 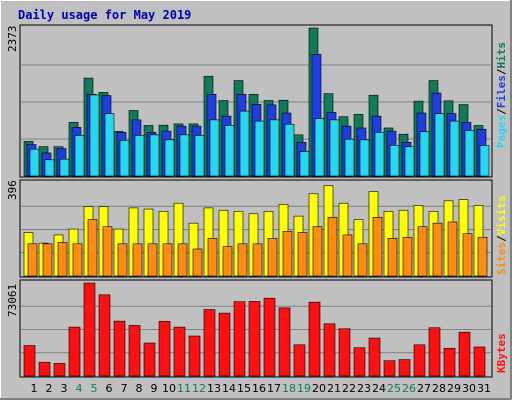 What do you see at coordinates (501, 216) in the screenshot?
I see `legend-visits: Visits` at bounding box center [501, 216].